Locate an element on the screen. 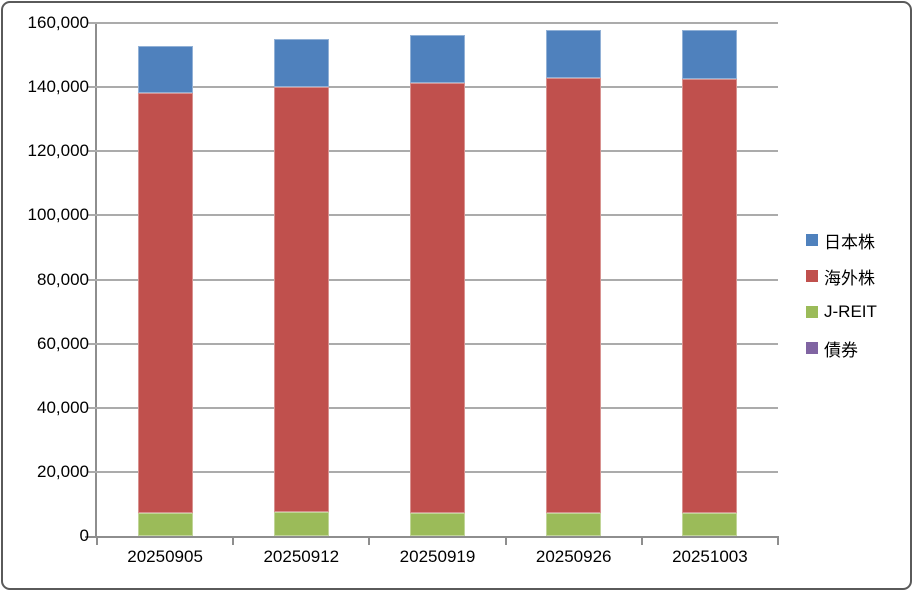 The width and height of the screenshot is (913, 591). legend-label: 日本株 is located at coordinates (849, 242).